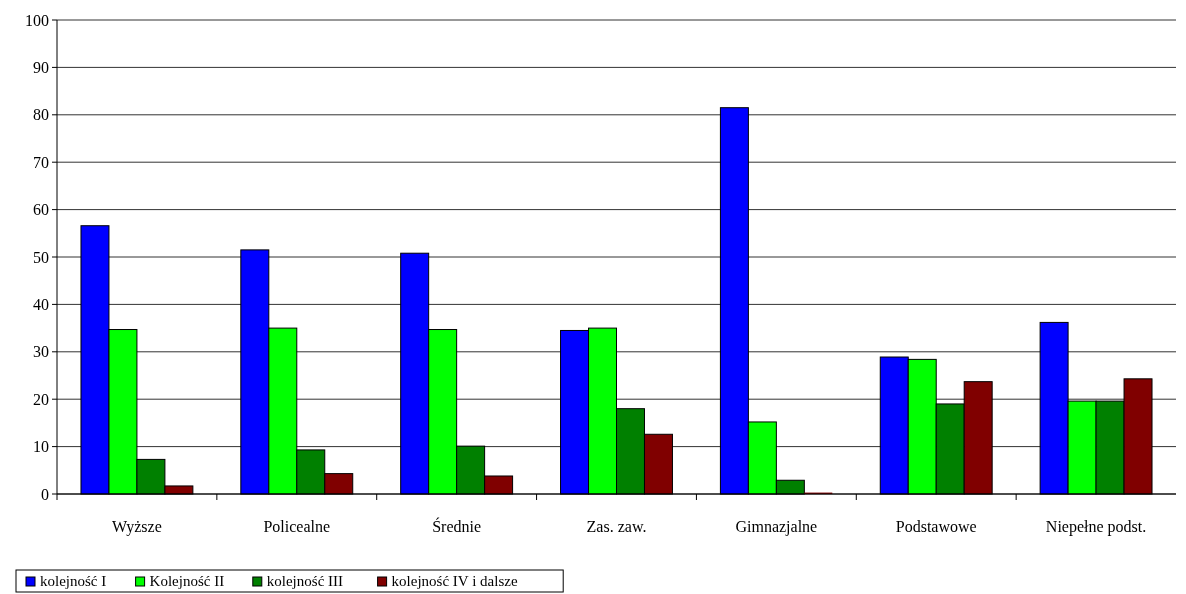 The height and width of the screenshot is (594, 1186). Describe the element at coordinates (457, 526) in the screenshot. I see `x-tick-label: Średnie` at that location.